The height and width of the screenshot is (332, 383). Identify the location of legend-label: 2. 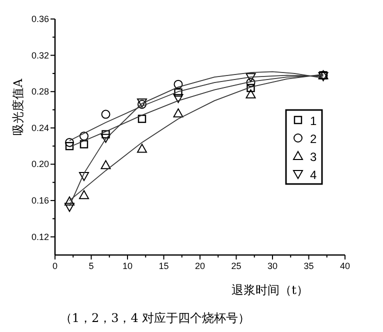
(313, 139).